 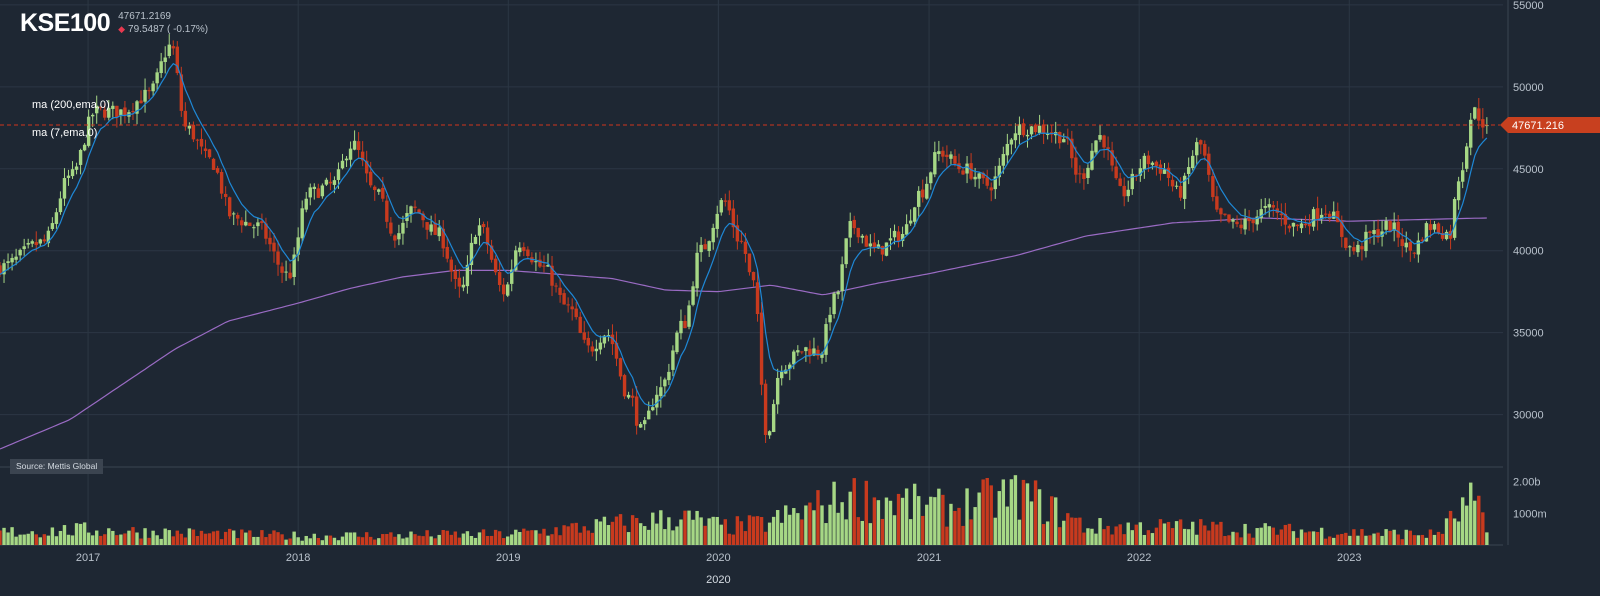 I want to click on price-tick-label: 35000, so click(x=1528, y=334).